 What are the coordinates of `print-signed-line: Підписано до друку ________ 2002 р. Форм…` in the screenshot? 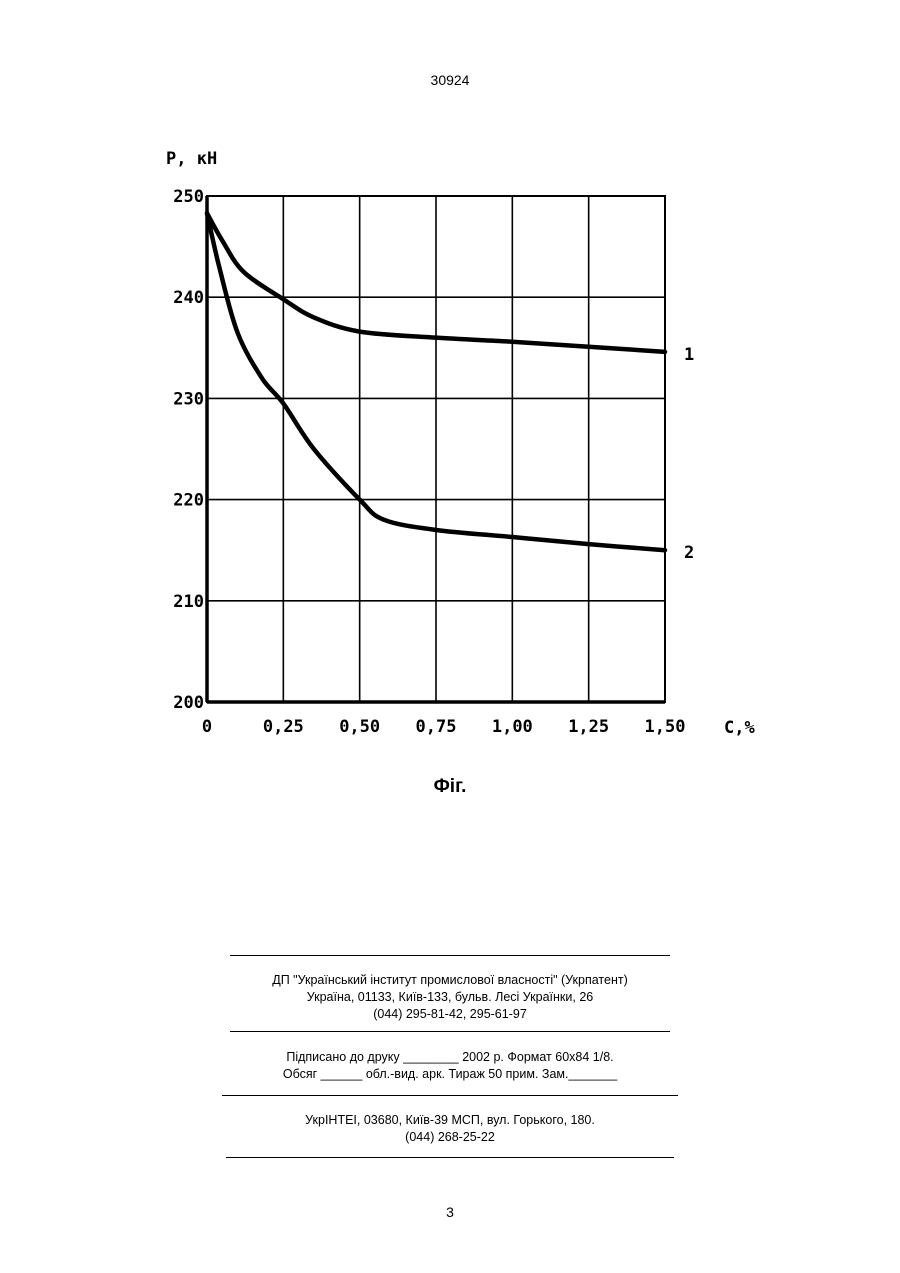 It's located at (450, 1057).